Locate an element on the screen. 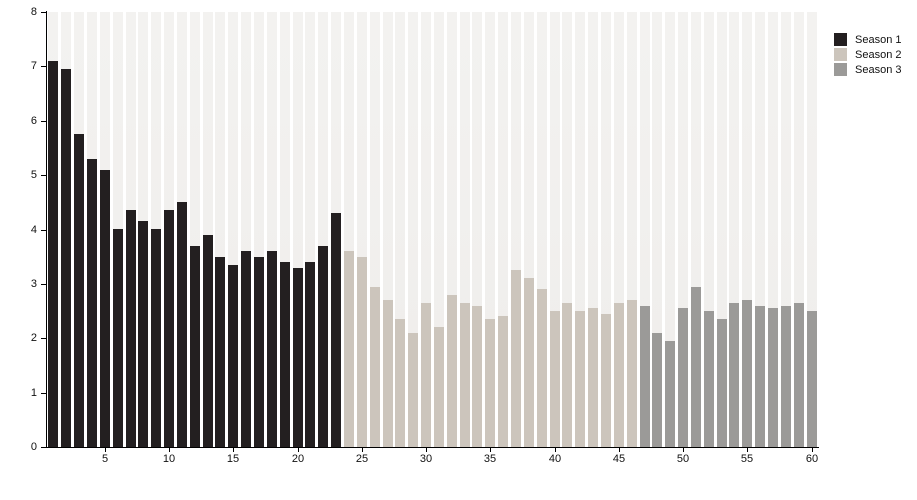  y-axis-tick-label: 3 is located at coordinates (33, 284).